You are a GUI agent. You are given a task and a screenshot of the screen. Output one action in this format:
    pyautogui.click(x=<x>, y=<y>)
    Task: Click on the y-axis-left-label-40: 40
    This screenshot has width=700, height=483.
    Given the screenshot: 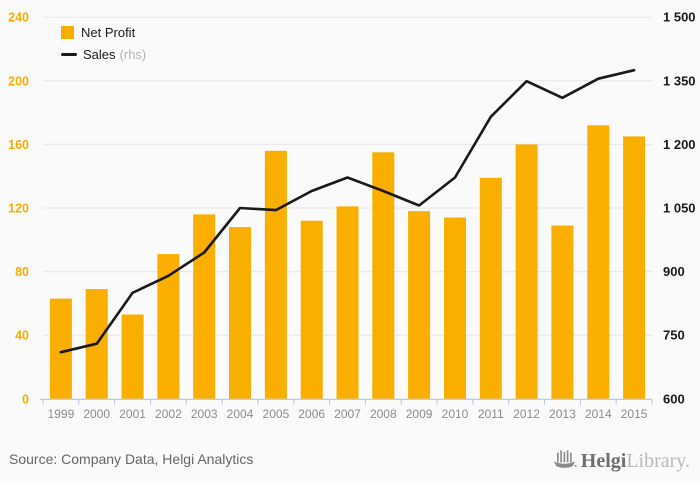 What is the action you would take?
    pyautogui.click(x=22, y=336)
    